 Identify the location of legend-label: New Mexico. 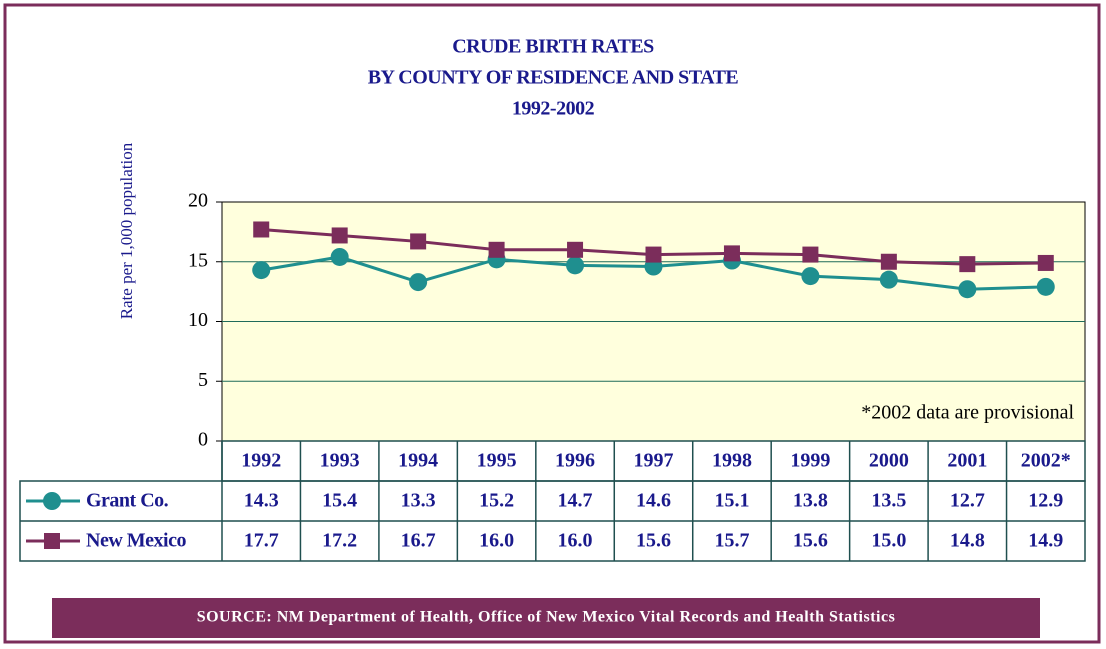
(136, 541).